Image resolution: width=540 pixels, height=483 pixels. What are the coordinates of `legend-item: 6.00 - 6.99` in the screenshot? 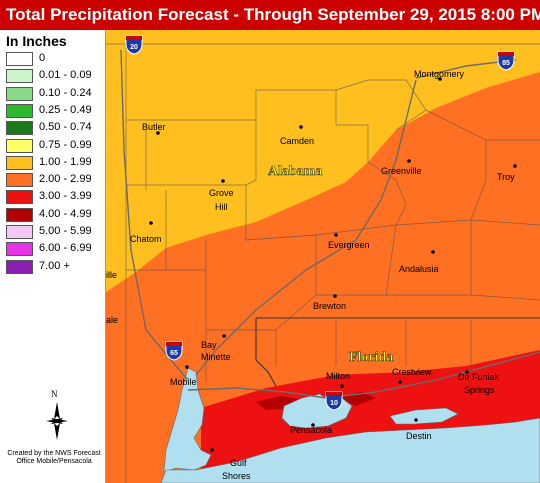 It's located at (55, 249).